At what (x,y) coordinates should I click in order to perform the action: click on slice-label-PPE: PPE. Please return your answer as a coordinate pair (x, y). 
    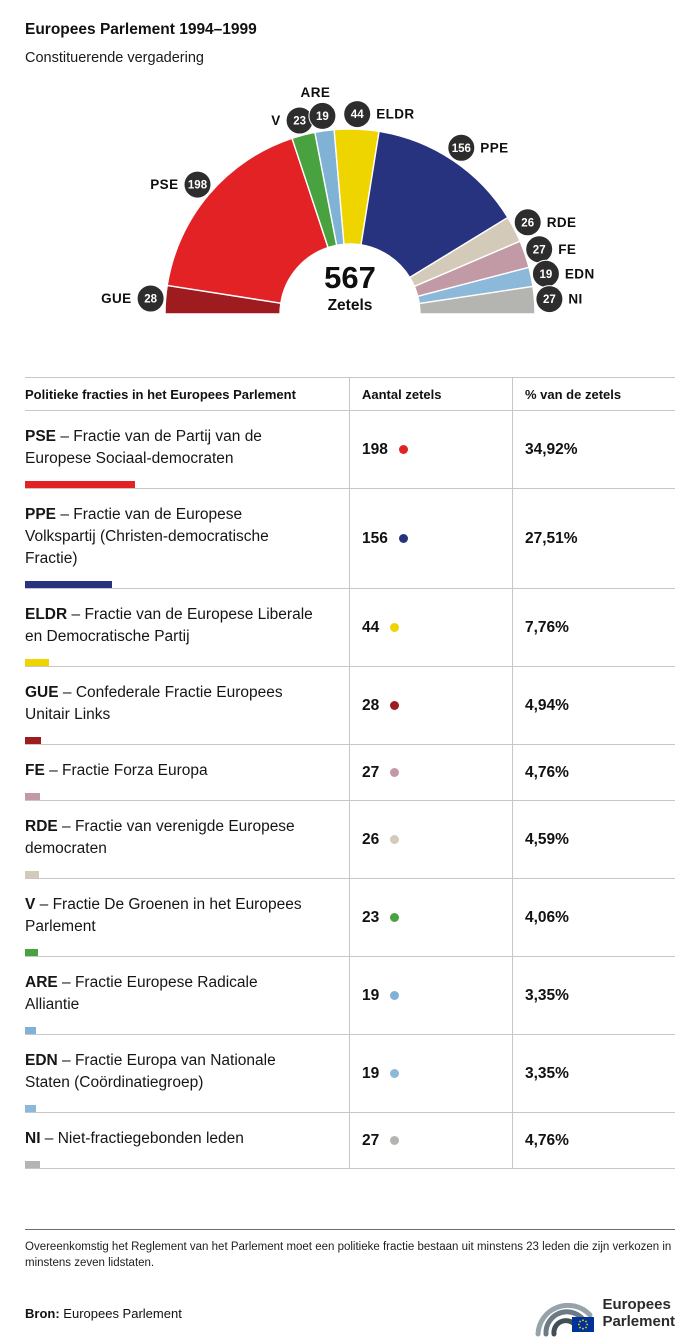
    Looking at the image, I should click on (494, 147).